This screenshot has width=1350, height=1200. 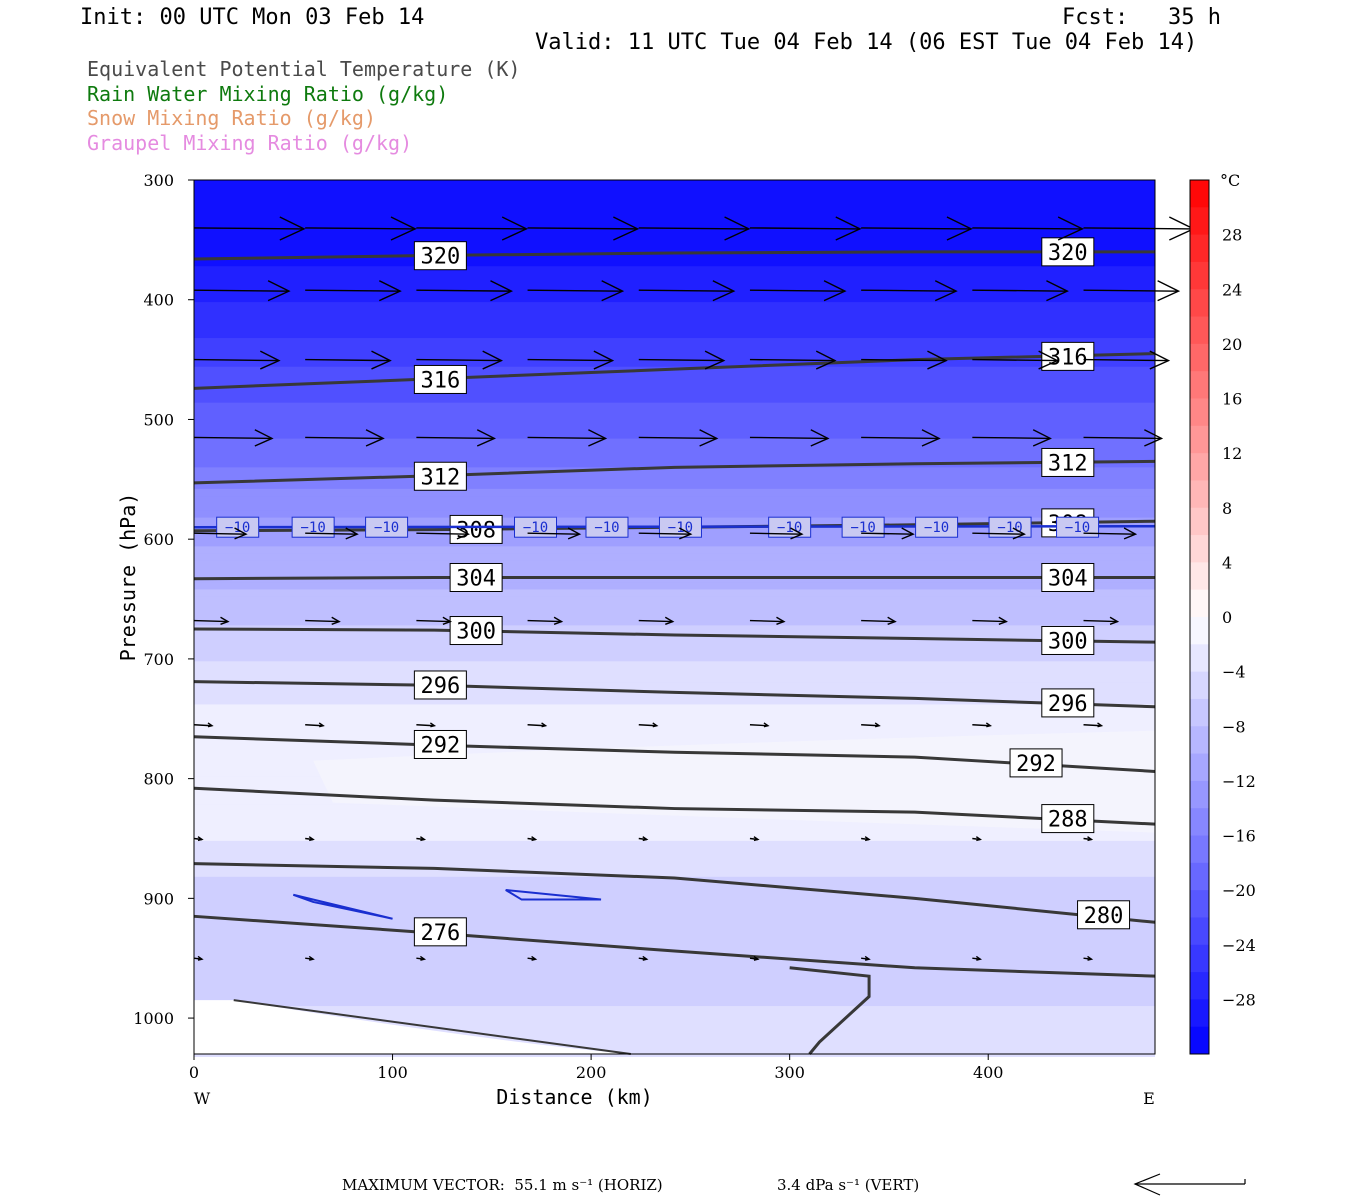 What do you see at coordinates (674, 578) in the screenshot?
I see `theta-e-304-line` at bounding box center [674, 578].